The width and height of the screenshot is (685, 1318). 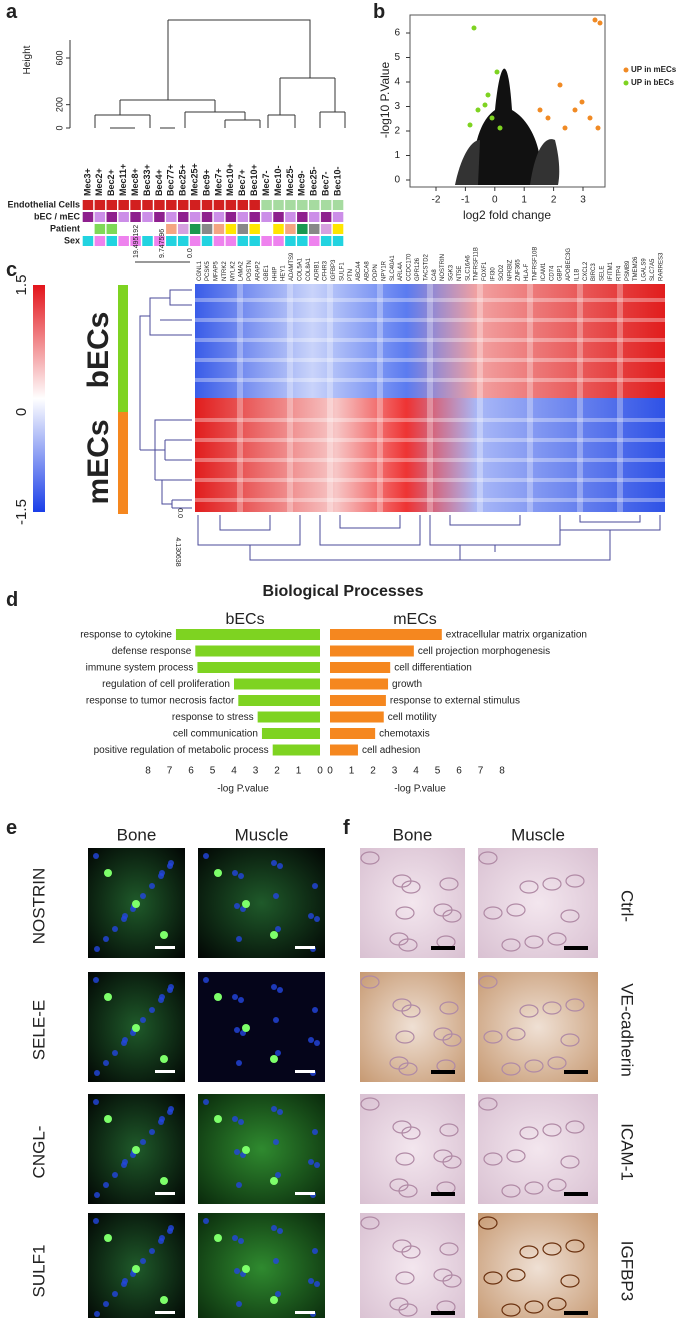 I want to click on term-label: response to tumor necrosis factor, so click(x=160, y=701).